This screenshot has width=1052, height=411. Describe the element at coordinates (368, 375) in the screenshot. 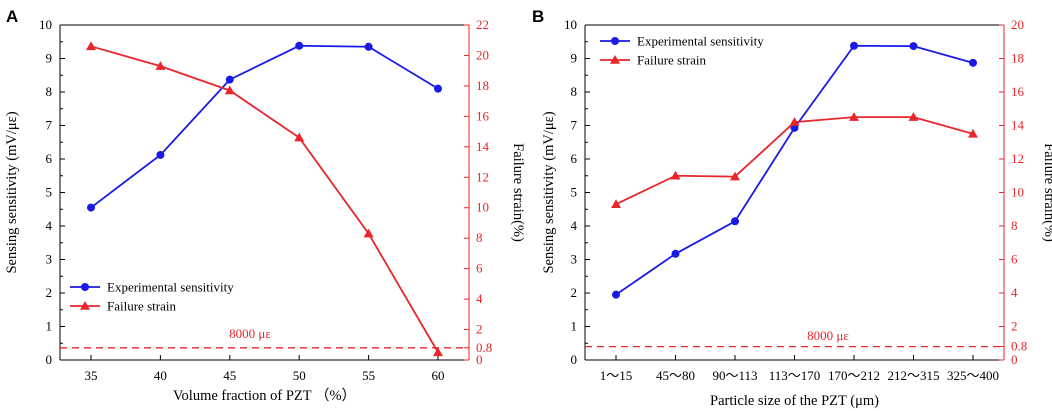

I see `x-tick-label: 55` at that location.